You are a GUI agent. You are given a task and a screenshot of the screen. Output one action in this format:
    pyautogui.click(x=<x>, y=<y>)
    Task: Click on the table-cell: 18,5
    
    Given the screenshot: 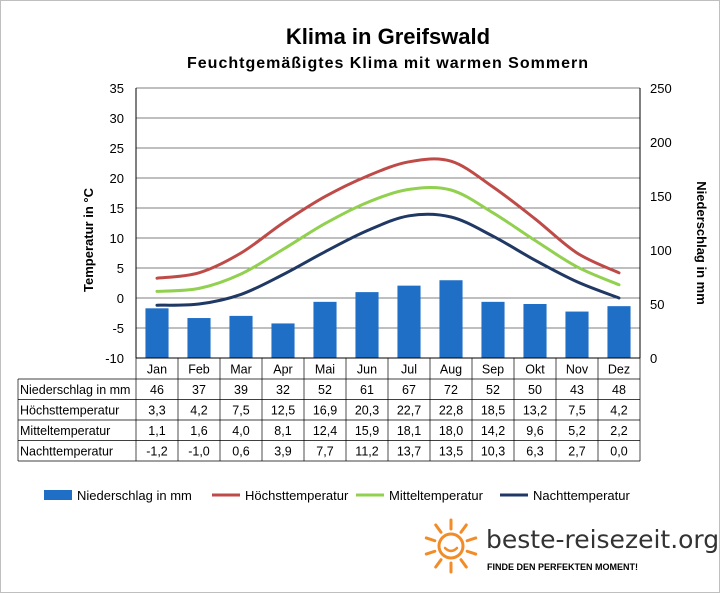 What is the action you would take?
    pyautogui.click(x=493, y=411)
    